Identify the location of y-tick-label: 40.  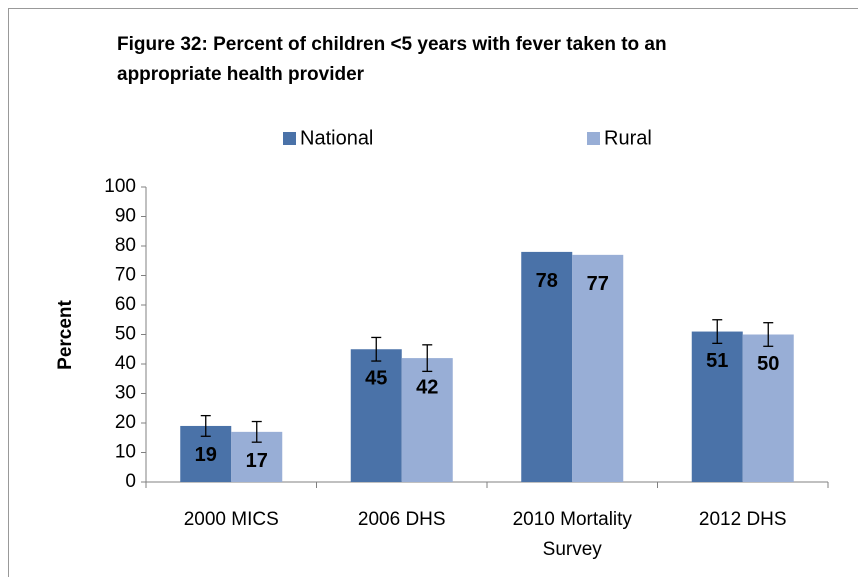
(125, 363).